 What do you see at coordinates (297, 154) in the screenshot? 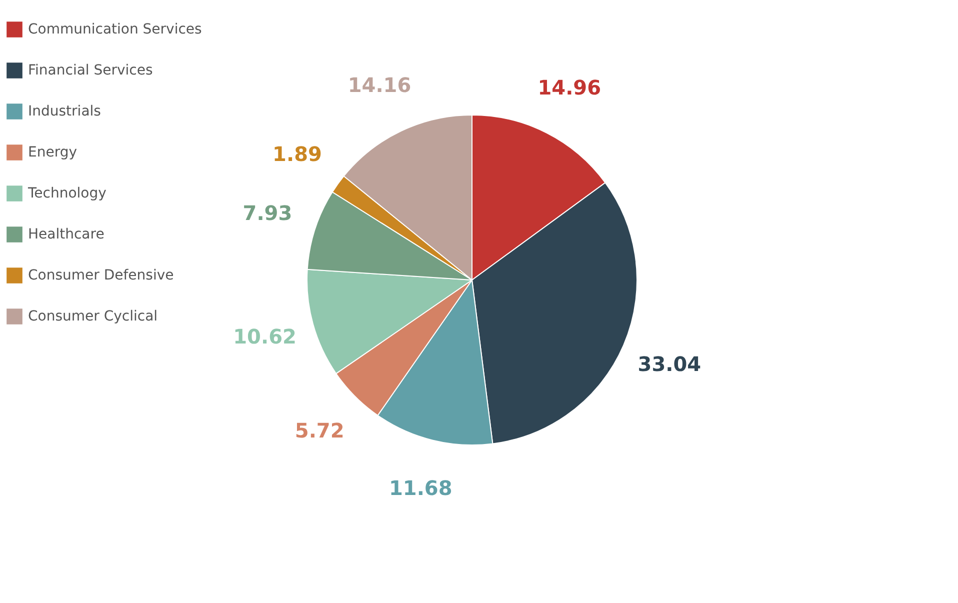
I see `data-label: 1.89` at bounding box center [297, 154].